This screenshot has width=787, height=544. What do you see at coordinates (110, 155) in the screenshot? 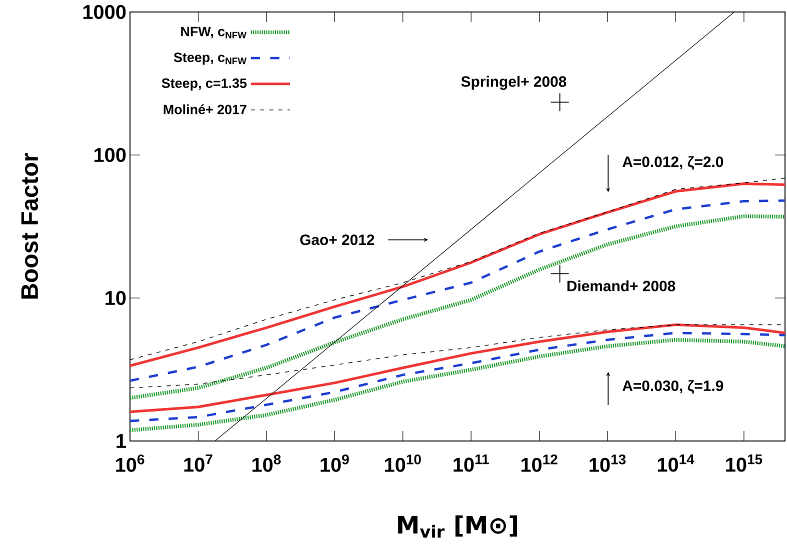
I see `y-tick-label: 100` at bounding box center [110, 155].